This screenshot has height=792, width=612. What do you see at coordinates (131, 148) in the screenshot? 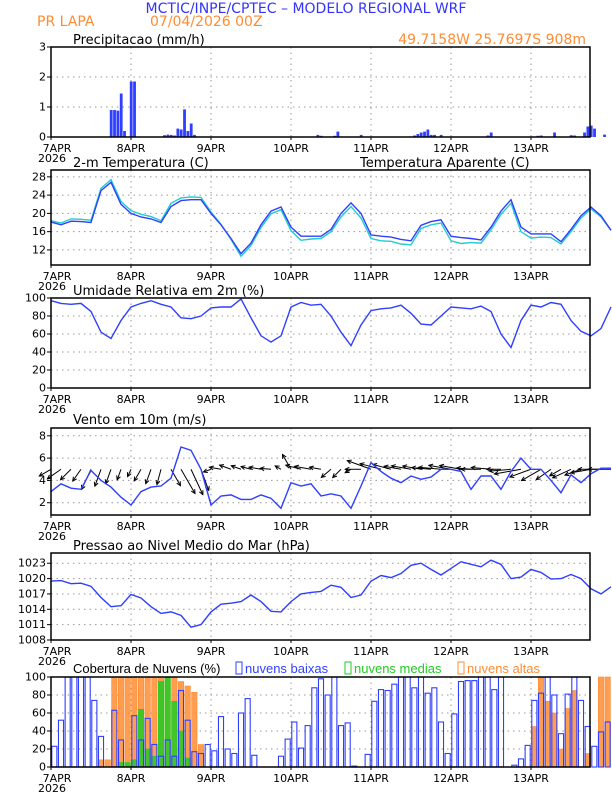
I see `precip-xtick-label: 8APR` at bounding box center [131, 148].